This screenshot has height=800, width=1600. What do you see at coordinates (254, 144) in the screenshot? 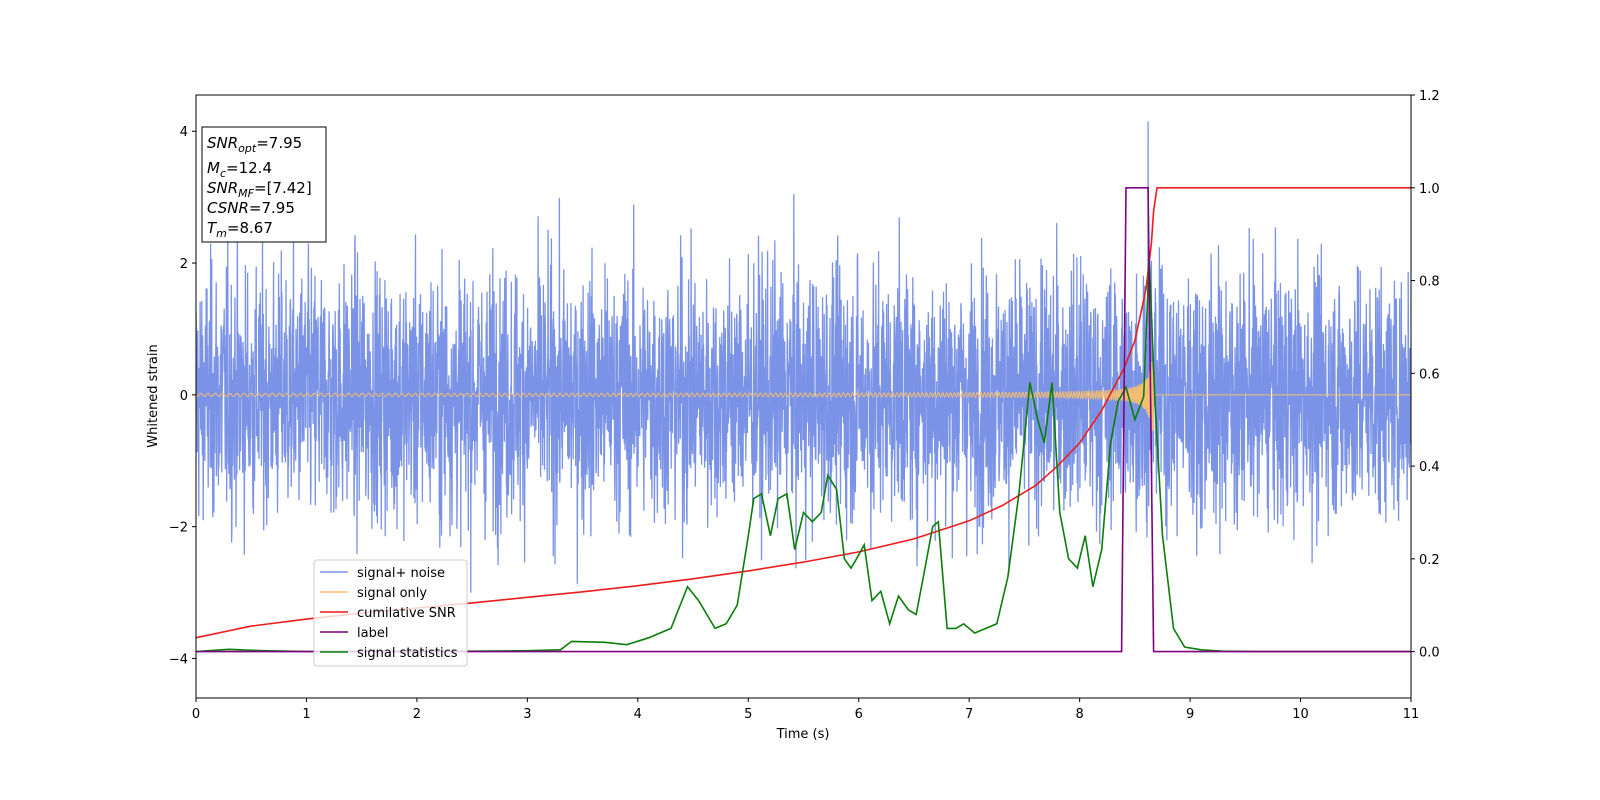
I see `info-line: SNRopt=7.95` at bounding box center [254, 144].